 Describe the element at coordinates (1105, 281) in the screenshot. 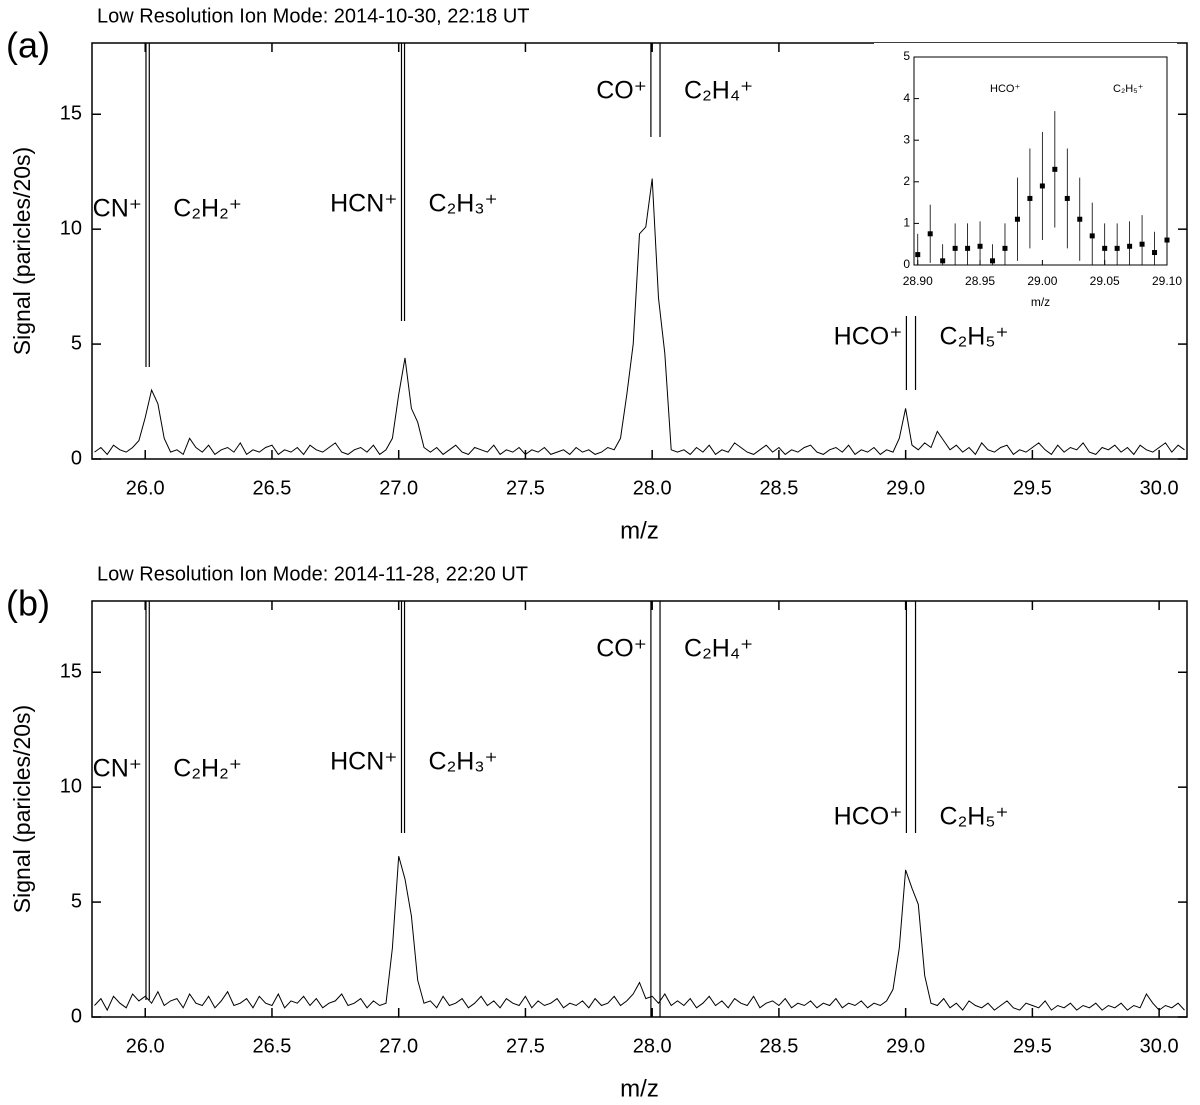

I see `x-tick-label: 29.05` at that location.